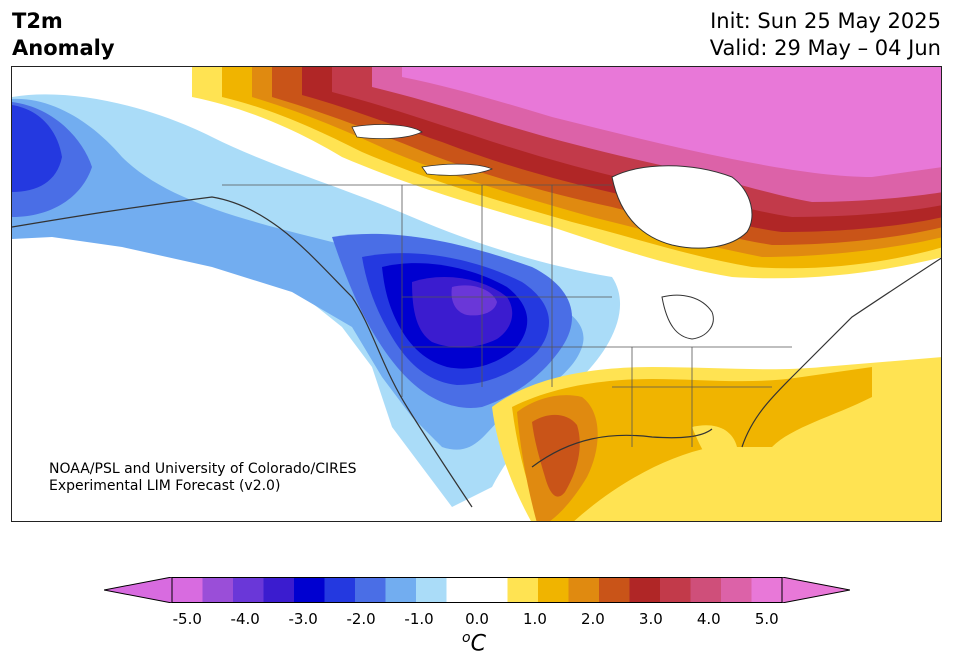 This screenshot has width=954, height=671. What do you see at coordinates (165, 486) in the screenshot?
I see `credit-line2: Experimental LIM Forecast (v2.0)` at bounding box center [165, 486].